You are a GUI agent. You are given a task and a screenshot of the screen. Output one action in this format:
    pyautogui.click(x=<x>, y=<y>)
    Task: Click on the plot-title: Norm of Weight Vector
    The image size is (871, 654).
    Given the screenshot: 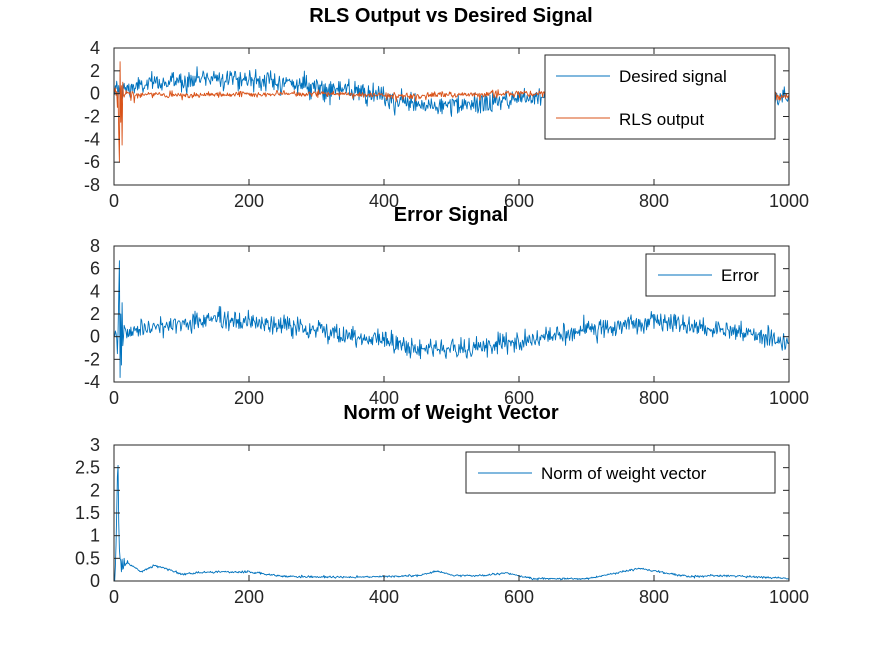 What is the action you would take?
    pyautogui.click(x=450, y=413)
    